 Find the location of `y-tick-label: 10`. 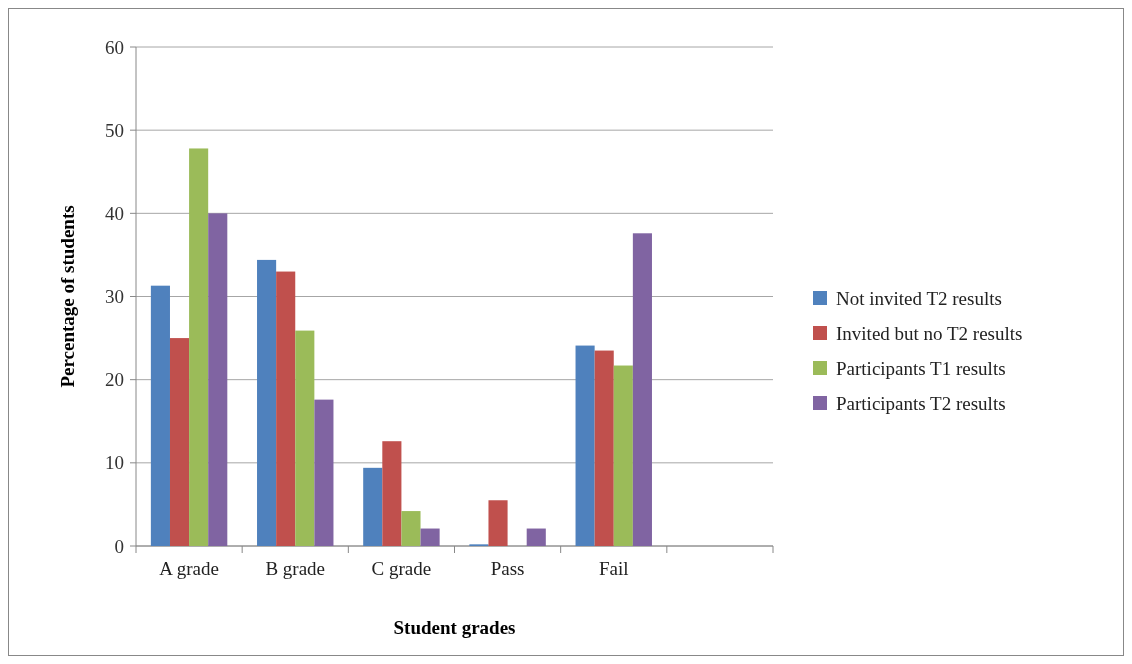

y-tick-label: 10 is located at coordinates (114, 463).